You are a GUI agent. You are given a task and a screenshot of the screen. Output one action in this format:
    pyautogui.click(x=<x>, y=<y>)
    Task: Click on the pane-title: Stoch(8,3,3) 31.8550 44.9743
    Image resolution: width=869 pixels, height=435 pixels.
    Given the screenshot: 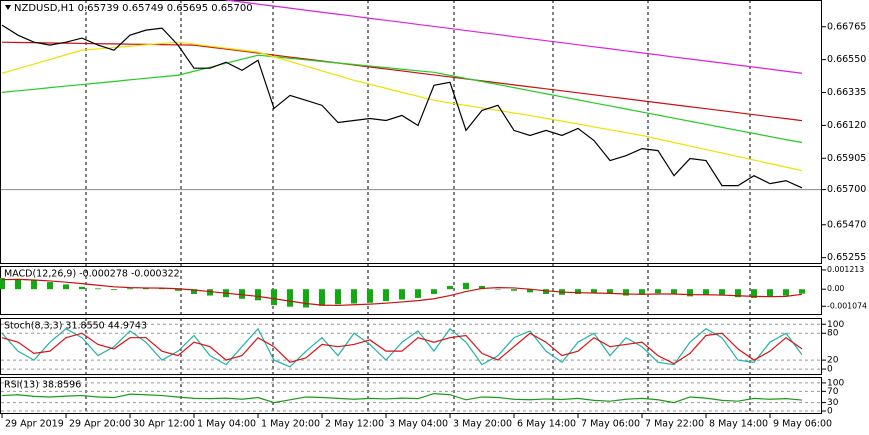 What is the action you would take?
    pyautogui.click(x=75, y=326)
    